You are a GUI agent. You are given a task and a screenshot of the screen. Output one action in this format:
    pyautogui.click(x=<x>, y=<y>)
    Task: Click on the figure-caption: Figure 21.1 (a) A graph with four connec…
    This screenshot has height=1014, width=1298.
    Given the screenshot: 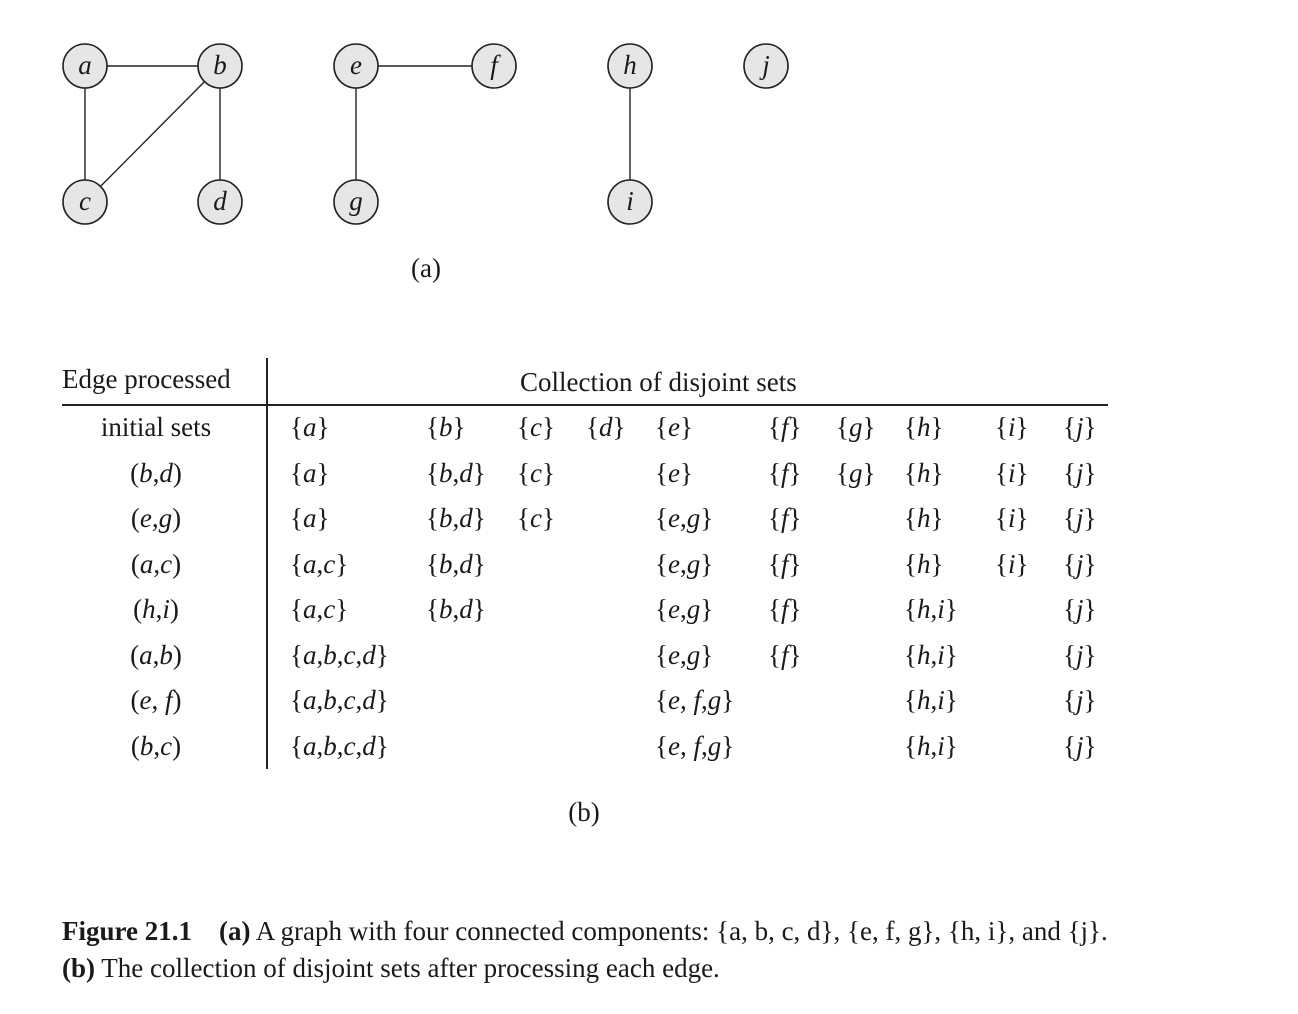 What is the action you would take?
    pyautogui.click(x=672, y=950)
    